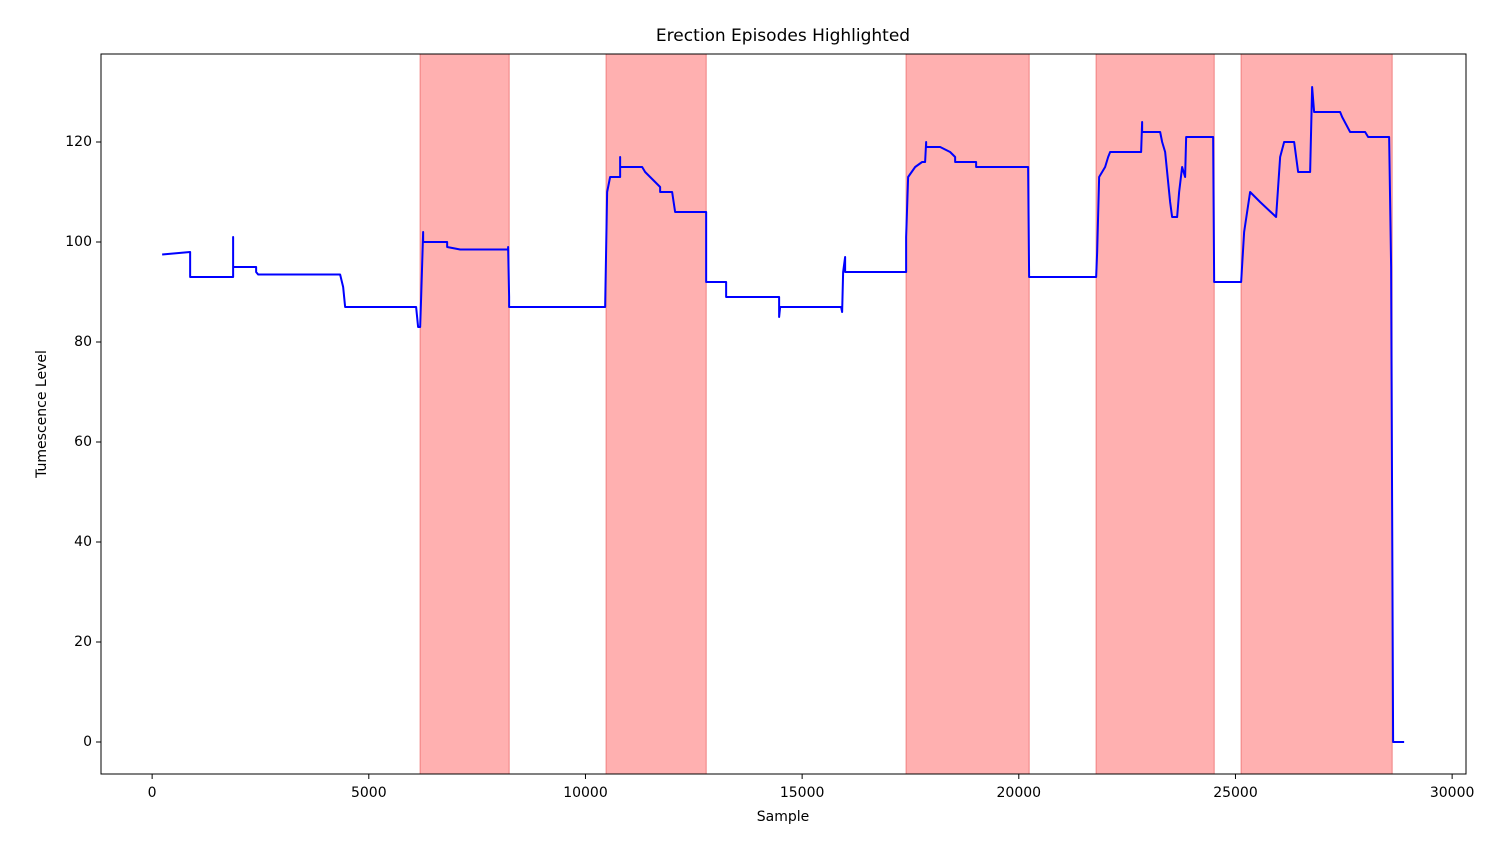  What do you see at coordinates (83, 342) in the screenshot?
I see `y-tick-label: 80` at bounding box center [83, 342].